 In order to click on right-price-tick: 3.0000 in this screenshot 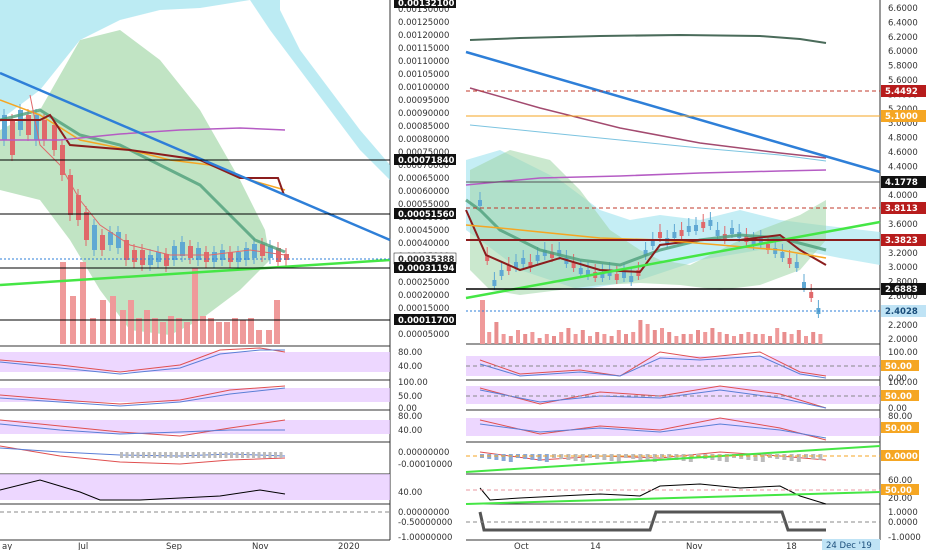, I will do `click(903, 268)`.